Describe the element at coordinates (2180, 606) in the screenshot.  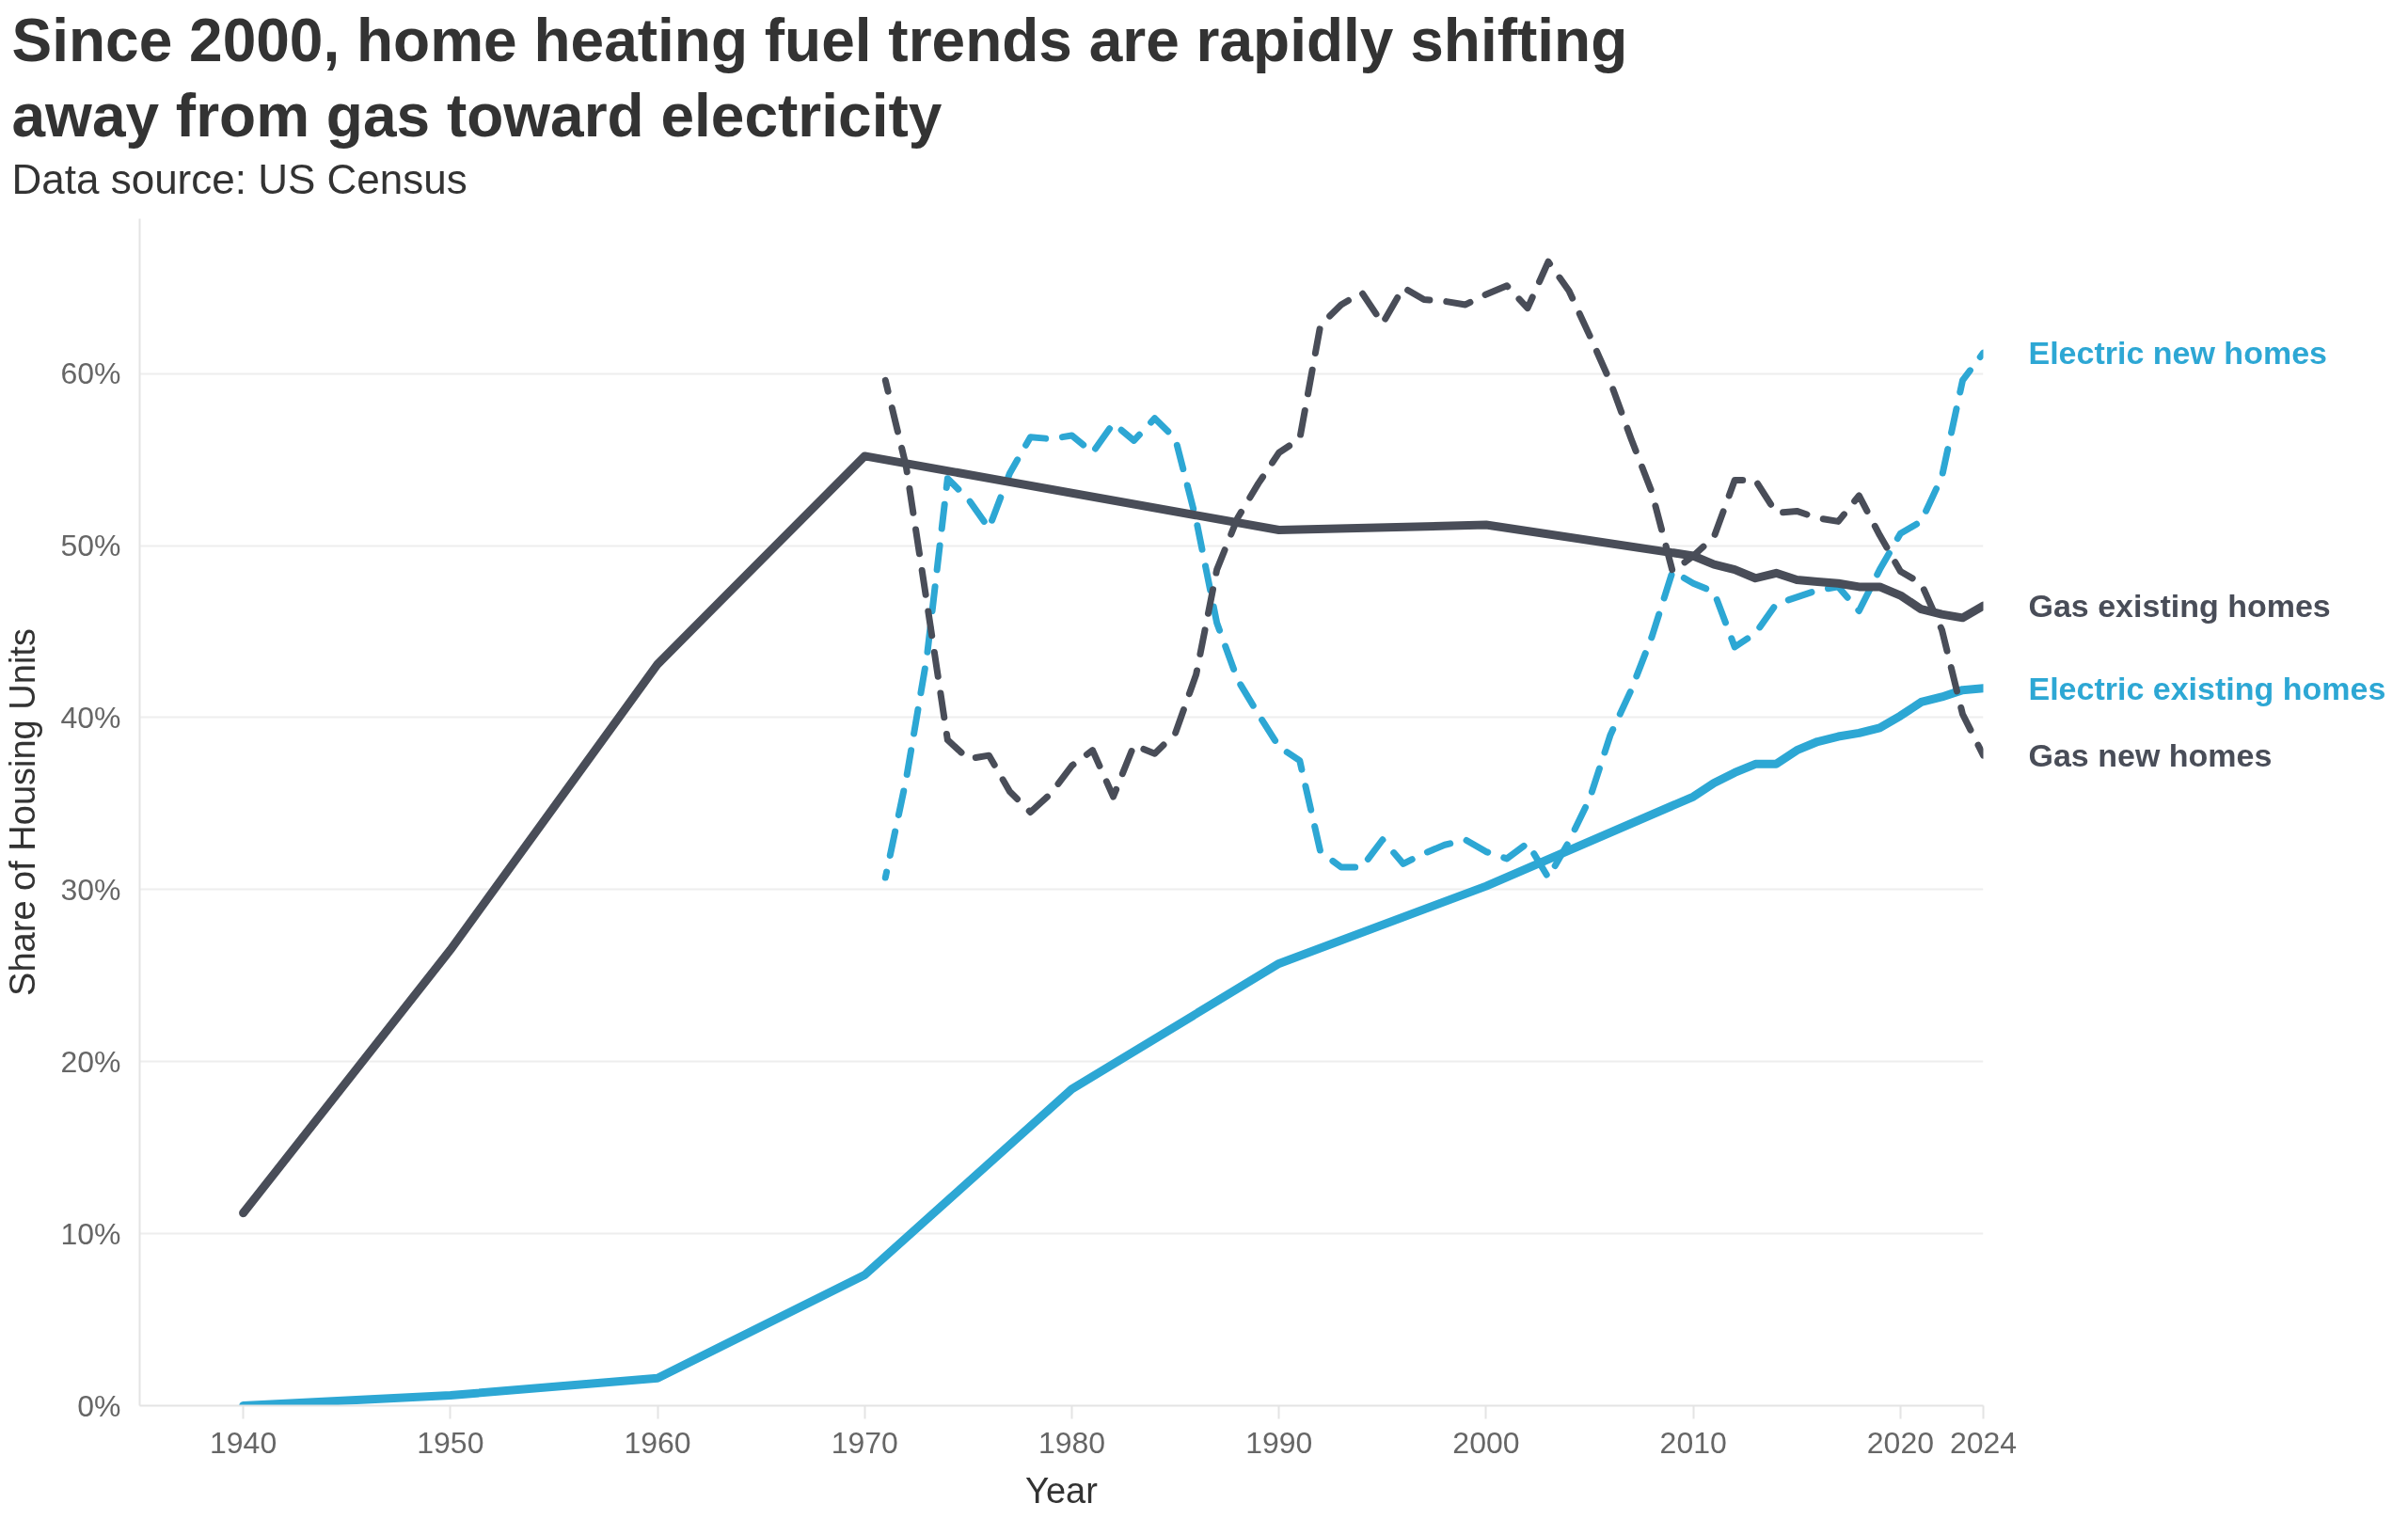
I see `series-label: Gas existing homes` at that location.